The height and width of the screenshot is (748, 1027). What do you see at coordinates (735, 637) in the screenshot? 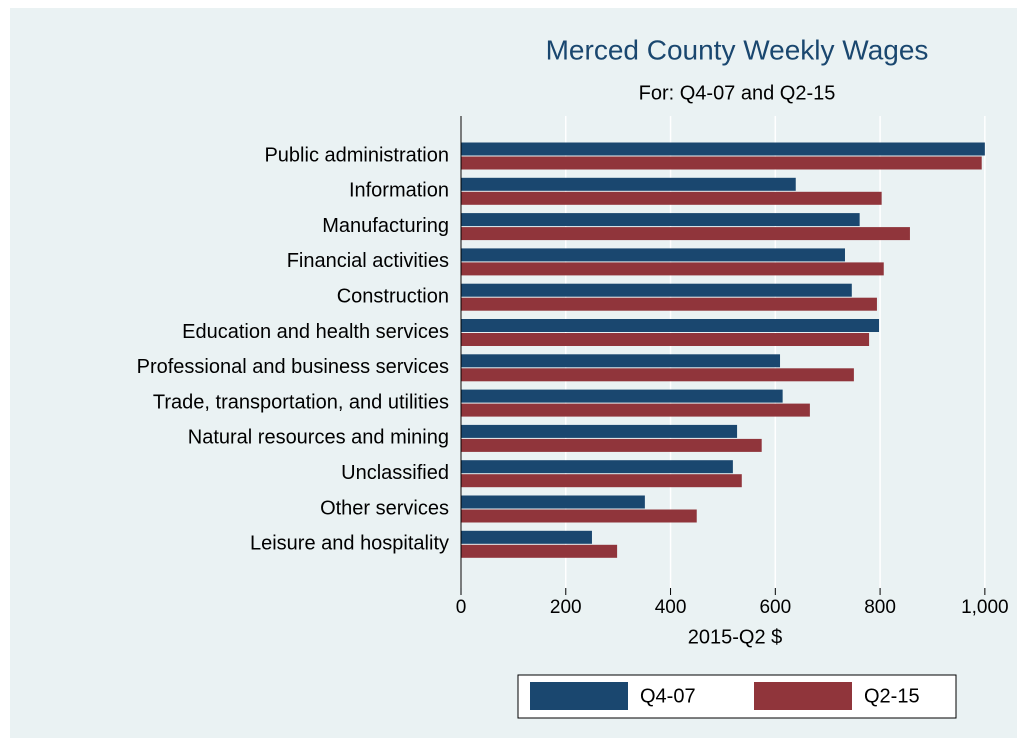
I see `x-axis-label: 2015-Q2 $` at bounding box center [735, 637].